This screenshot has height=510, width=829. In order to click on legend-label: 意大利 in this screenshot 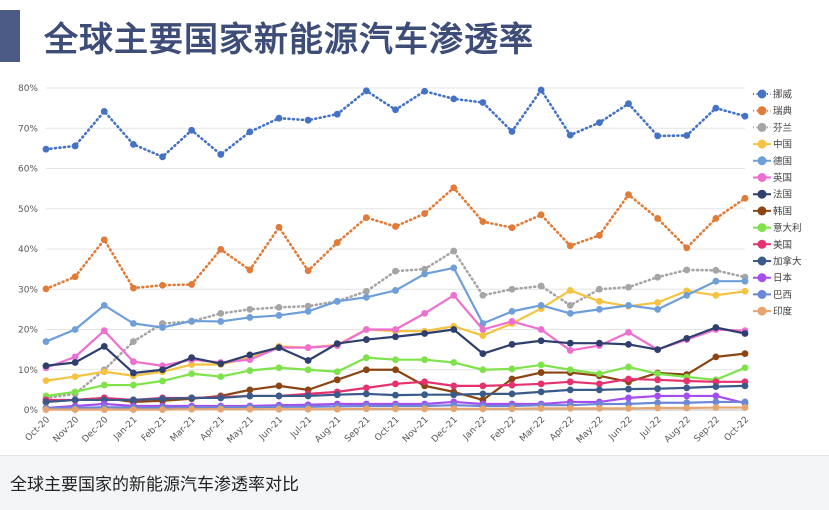, I will do `click(787, 228)`.